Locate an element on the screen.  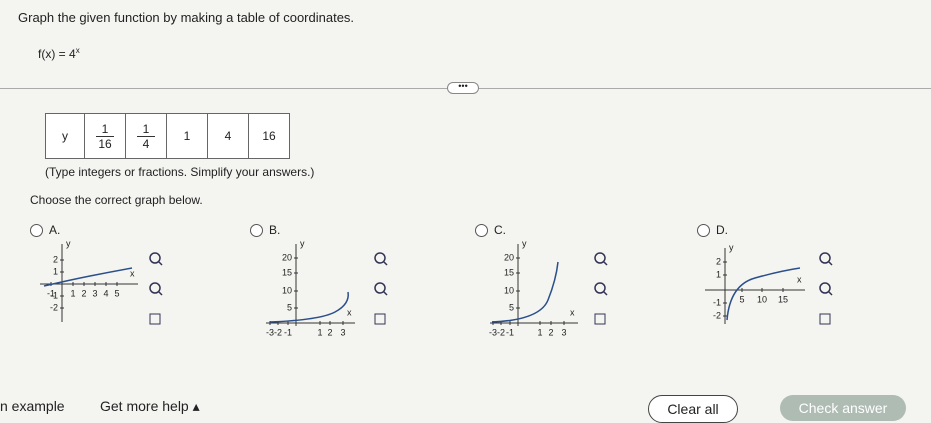
help-text: Get more help is located at coordinates (144, 406).